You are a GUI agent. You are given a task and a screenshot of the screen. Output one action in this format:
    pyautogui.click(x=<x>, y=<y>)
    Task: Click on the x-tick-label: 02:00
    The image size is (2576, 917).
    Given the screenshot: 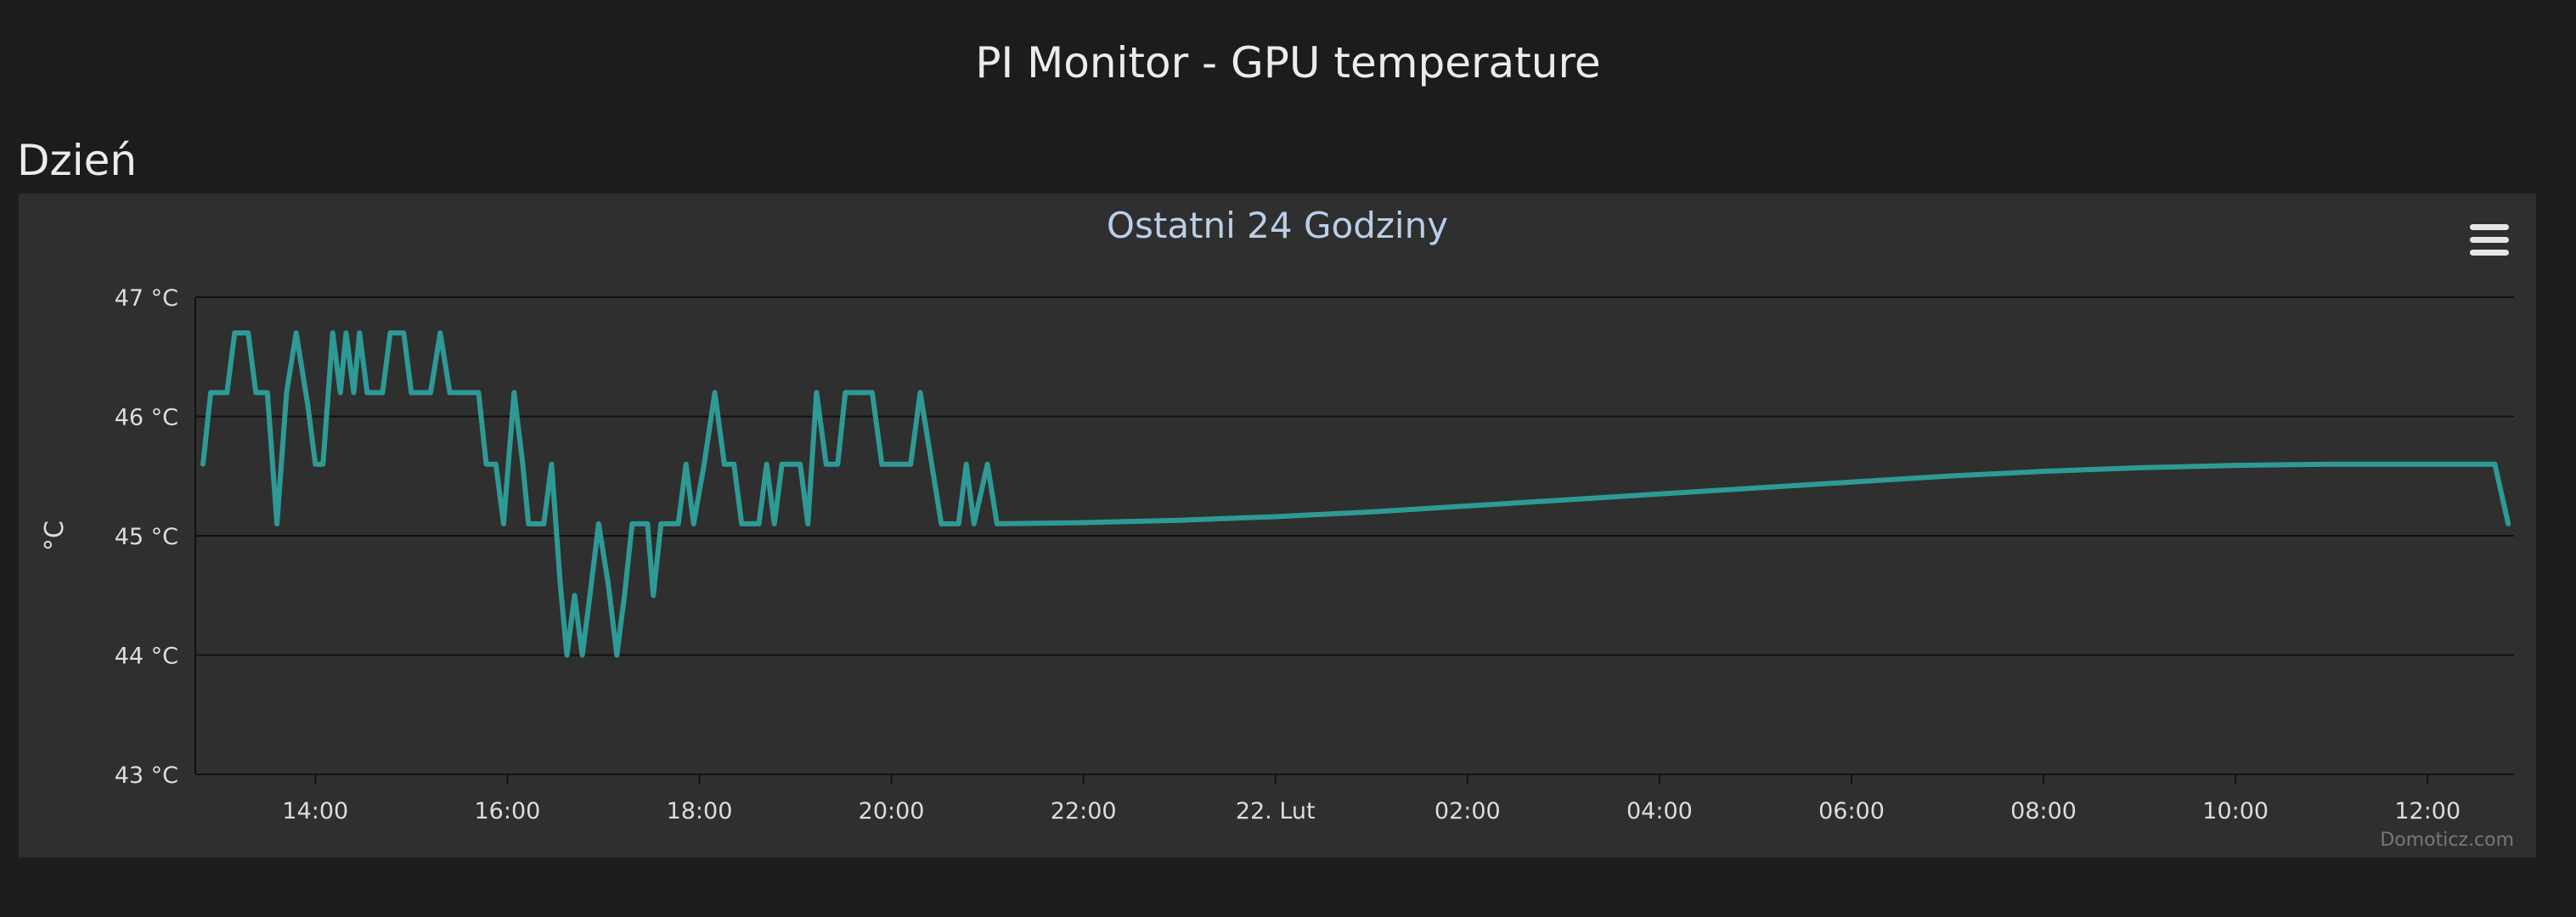 What is the action you would take?
    pyautogui.click(x=1468, y=811)
    